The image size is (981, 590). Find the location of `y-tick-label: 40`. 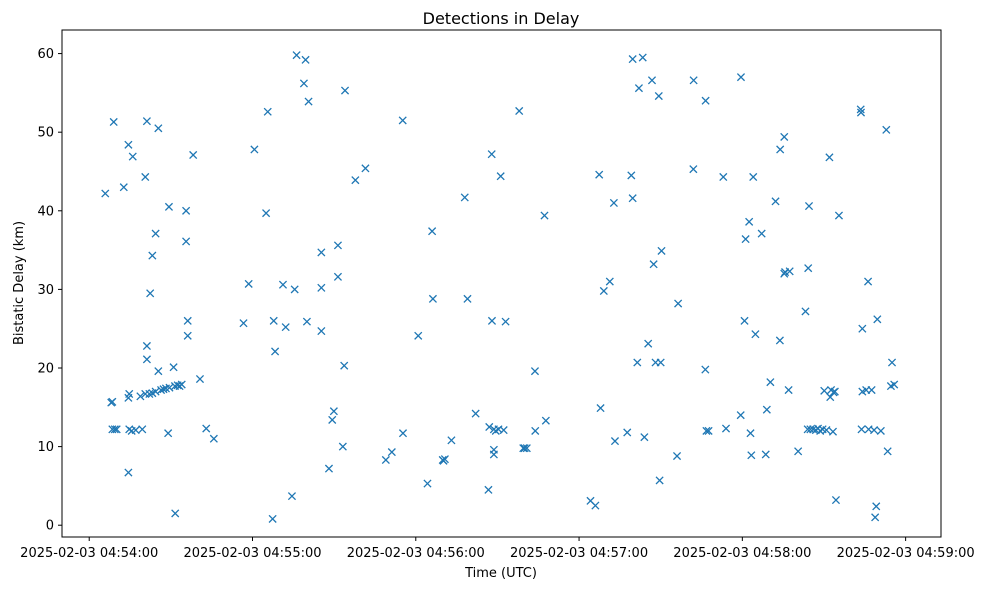

y-tick-label: 40 is located at coordinates (45, 211).